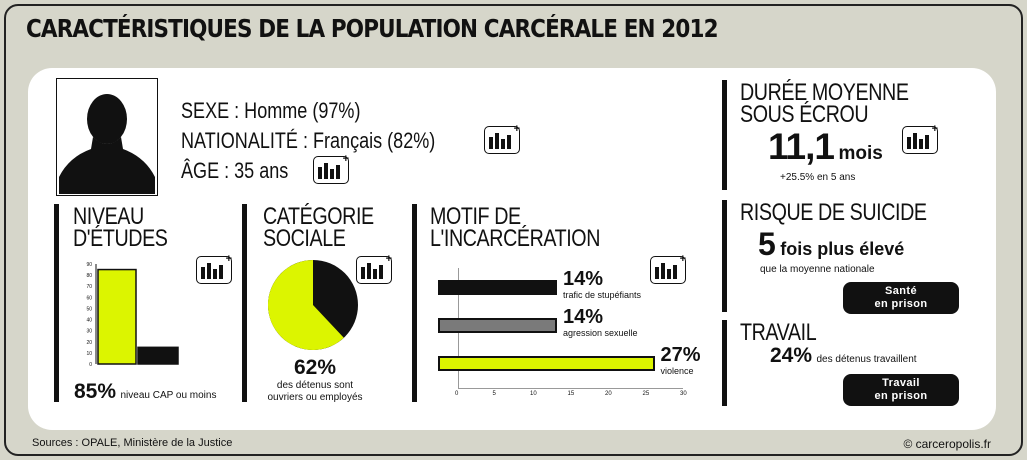 This screenshot has height=460, width=1027. I want to click on travail-button-line1: Travail, so click(901, 383).